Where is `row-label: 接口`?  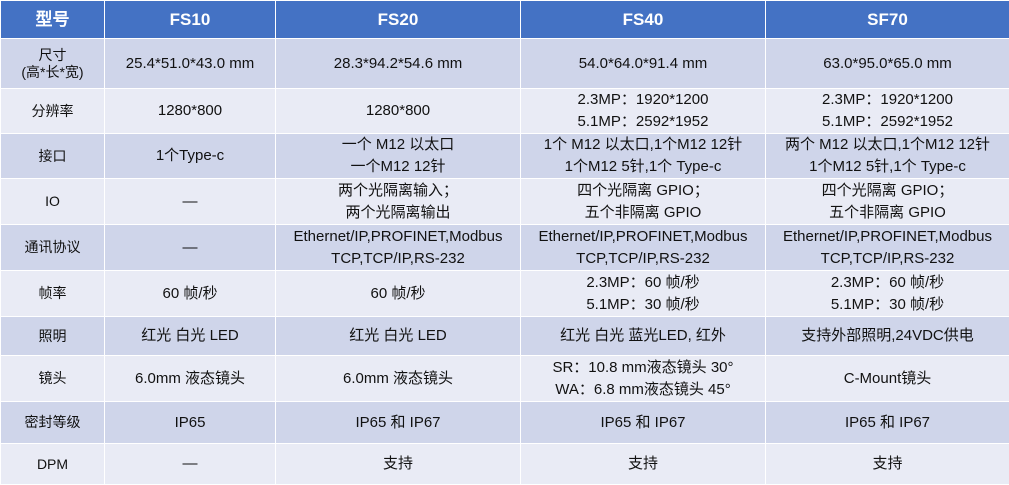 row-label: 接口 is located at coordinates (53, 156).